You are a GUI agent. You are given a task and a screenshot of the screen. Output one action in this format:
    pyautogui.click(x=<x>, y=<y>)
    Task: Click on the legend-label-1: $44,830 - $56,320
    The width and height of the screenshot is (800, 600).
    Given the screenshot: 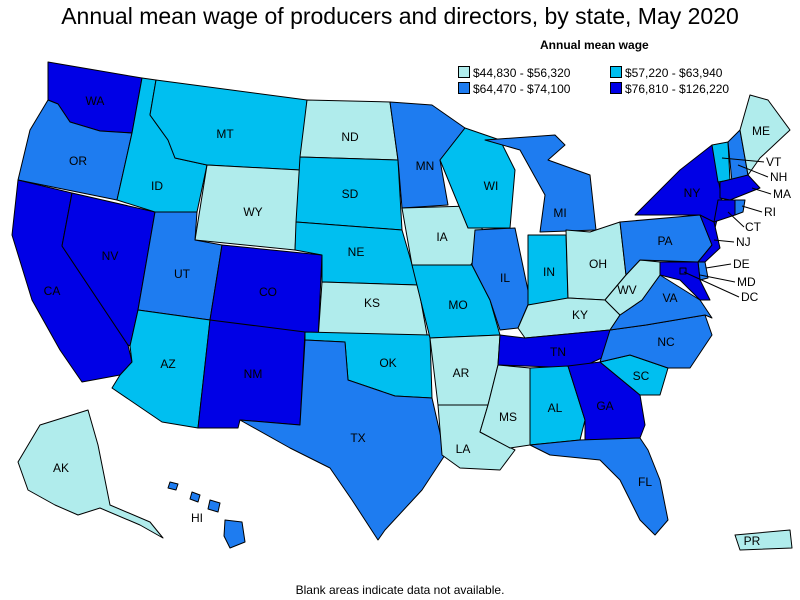 What is the action you would take?
    pyautogui.click(x=522, y=73)
    